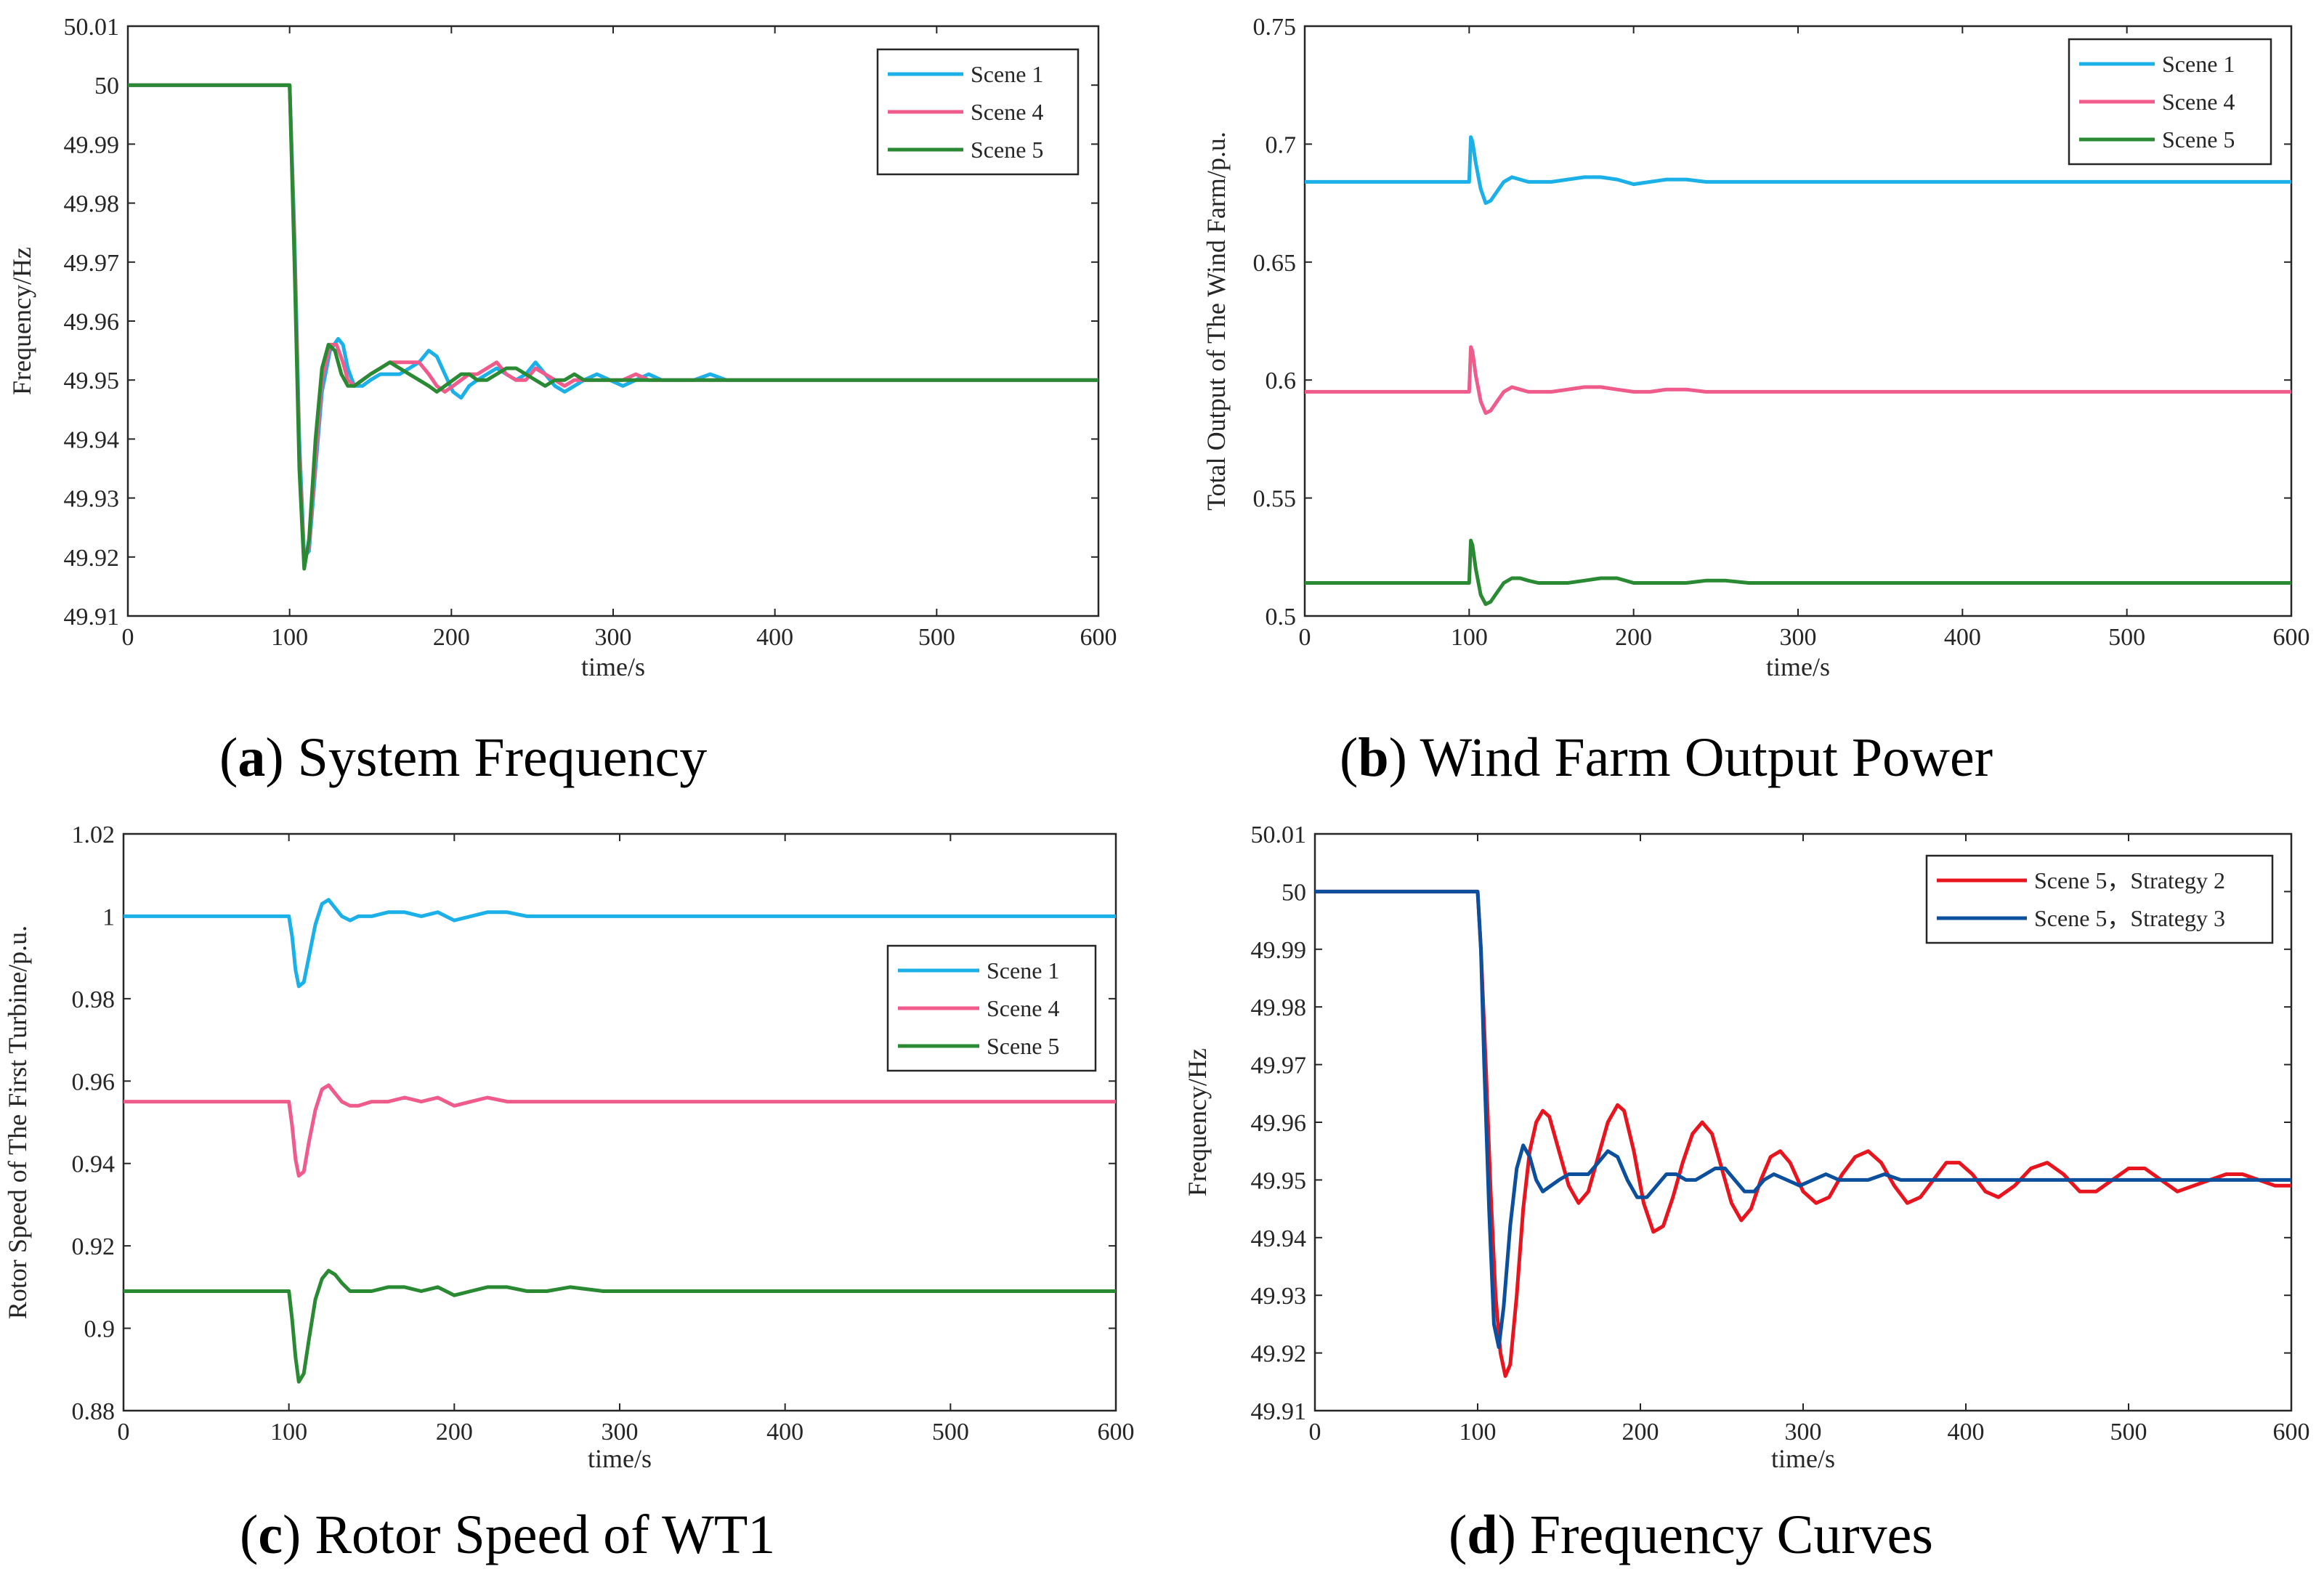  What do you see at coordinates (1281, 381) in the screenshot?
I see `y-tick-label: 0.6` at bounding box center [1281, 381].